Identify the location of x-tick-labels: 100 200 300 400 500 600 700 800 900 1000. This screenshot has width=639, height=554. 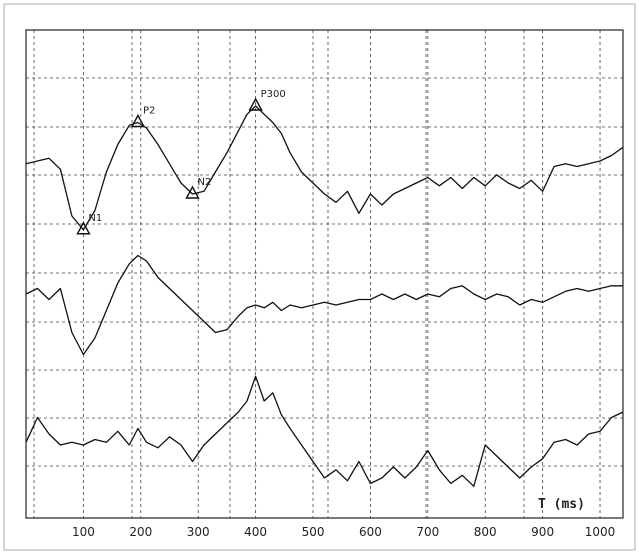
(343, 532).